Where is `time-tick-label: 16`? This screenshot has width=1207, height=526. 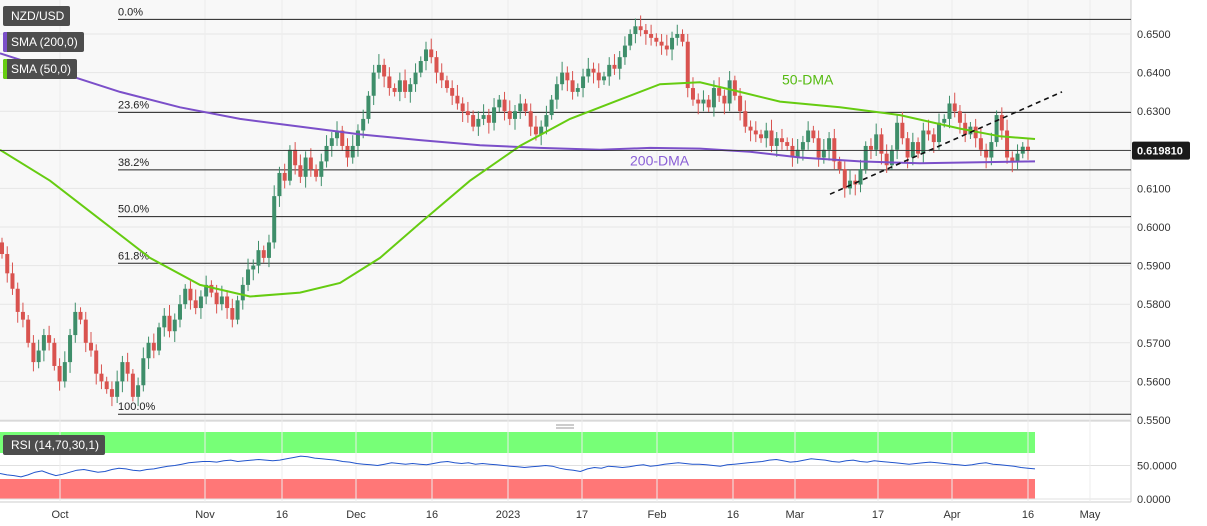
time-tick-label: 16 is located at coordinates (733, 515).